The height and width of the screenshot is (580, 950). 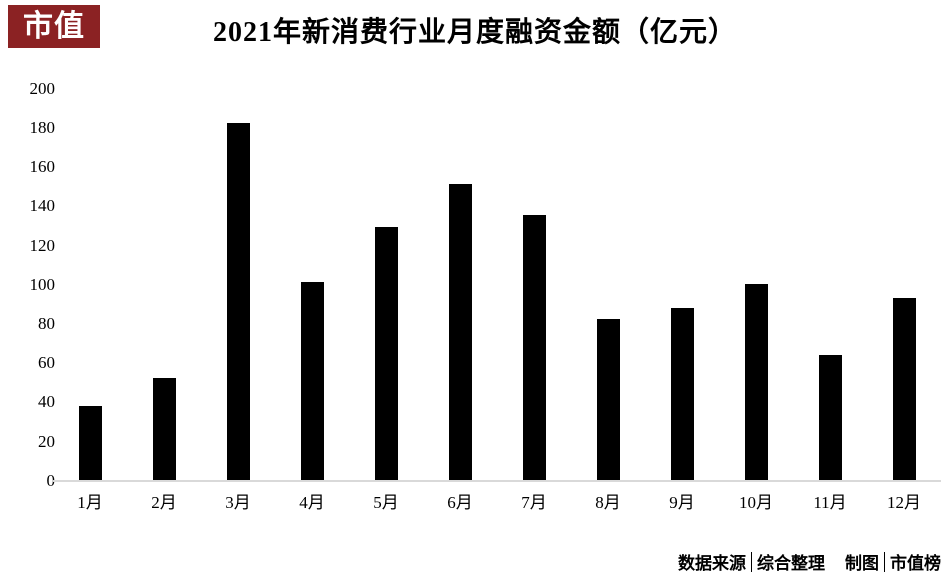 What do you see at coordinates (51, 480) in the screenshot?
I see `y-tick-label: 0` at bounding box center [51, 480].